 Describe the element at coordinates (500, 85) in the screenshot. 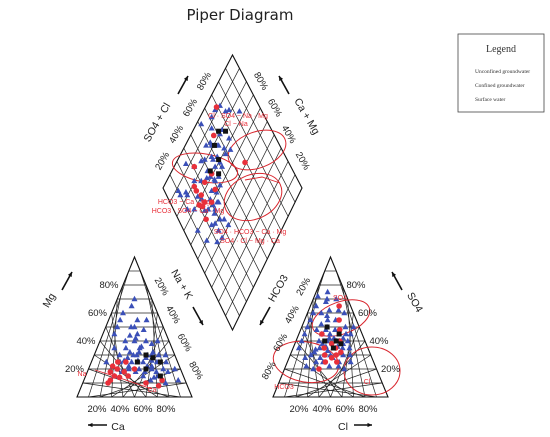

I see `legend-entry-label: Confined groundwater` at that location.